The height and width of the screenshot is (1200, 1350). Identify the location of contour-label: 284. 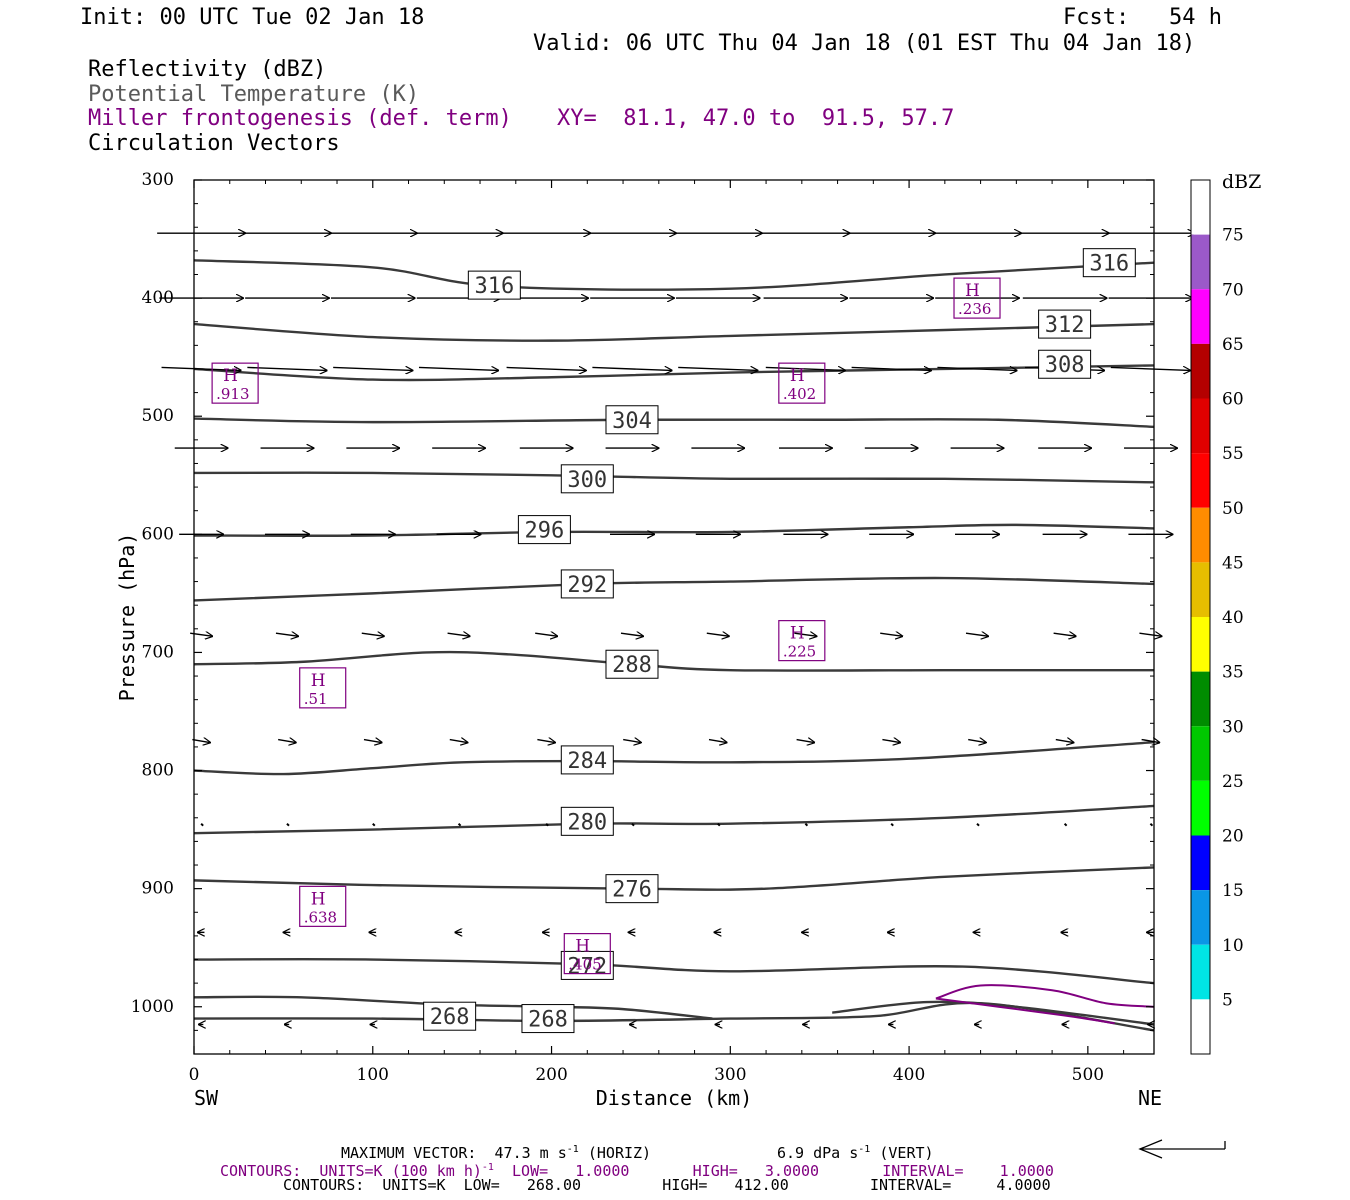
(587, 761).